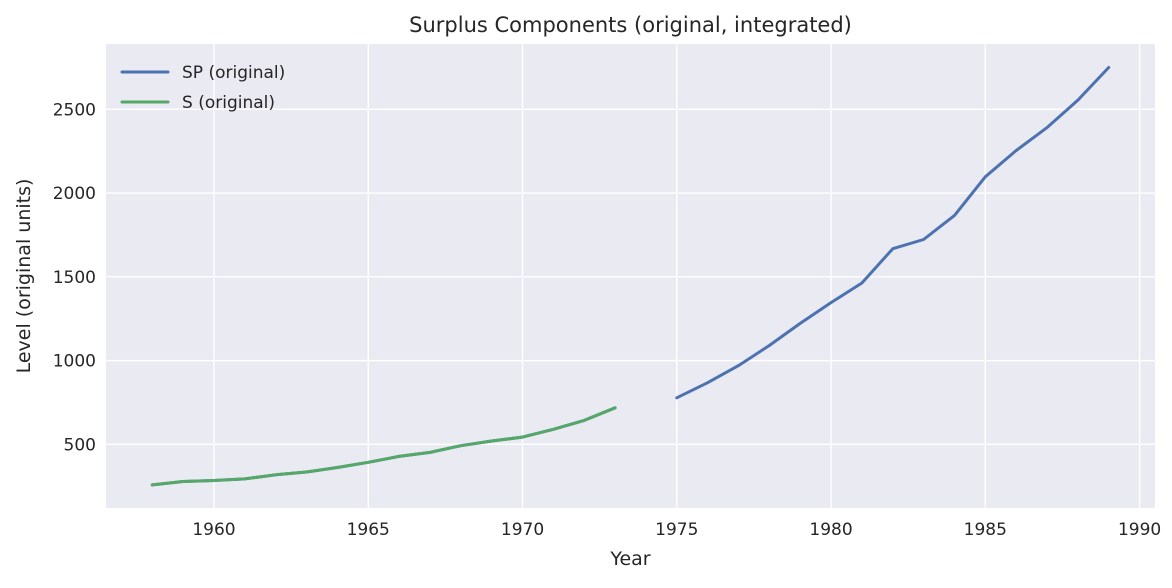 This screenshot has height=588, width=1172. What do you see at coordinates (233, 73) in the screenshot?
I see `legend-label: SP (original)` at bounding box center [233, 73].